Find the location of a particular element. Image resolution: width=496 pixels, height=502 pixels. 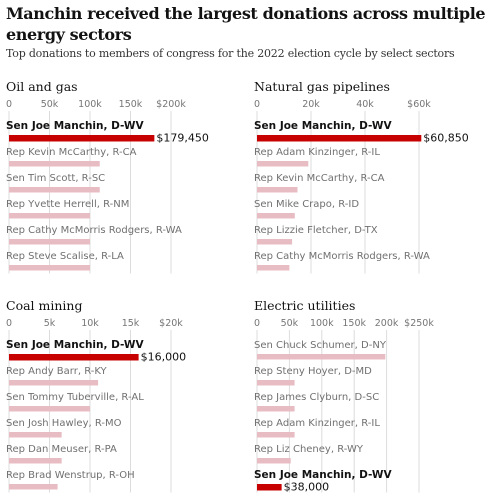

row-label: Rep Lizzie Fletcher, D-TX is located at coordinates (316, 230).